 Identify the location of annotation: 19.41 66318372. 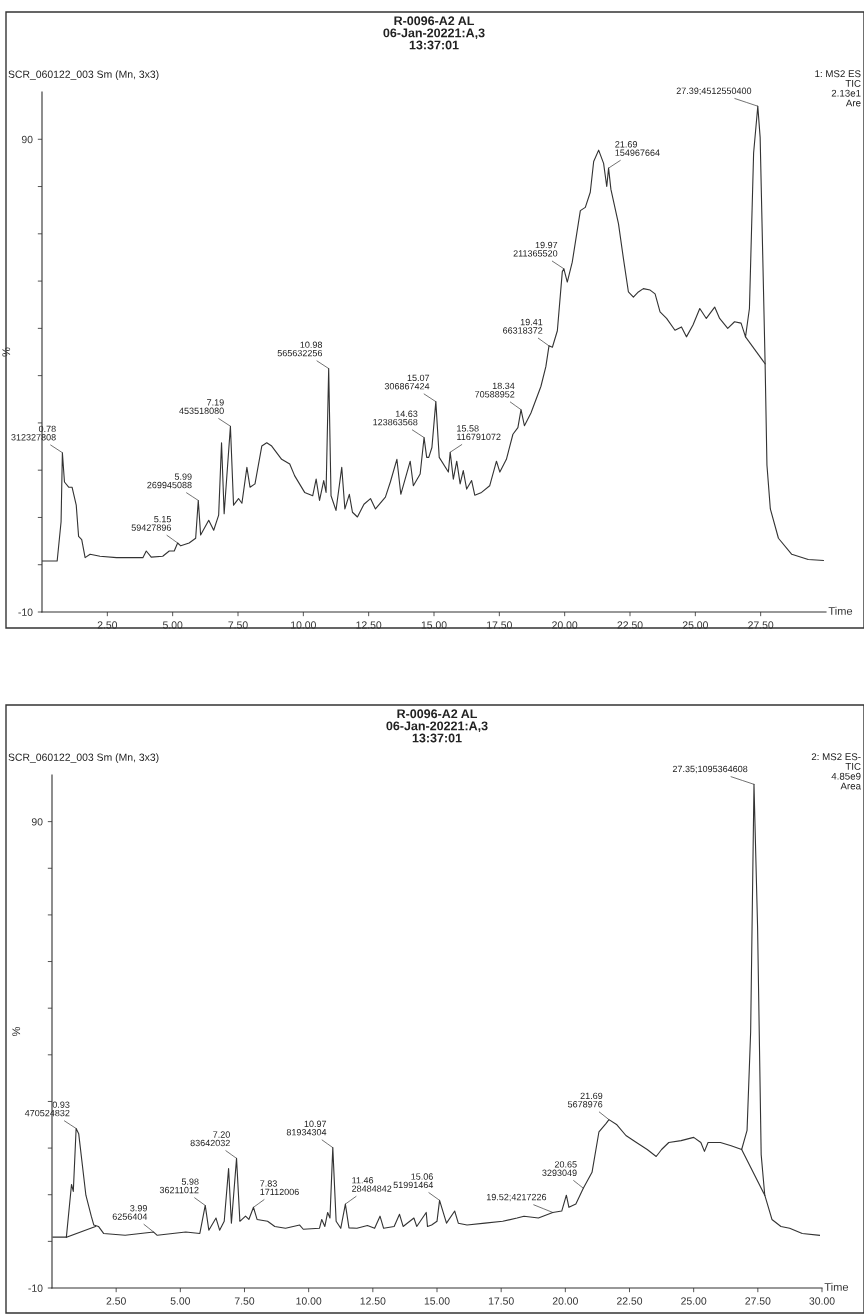
(523, 326).